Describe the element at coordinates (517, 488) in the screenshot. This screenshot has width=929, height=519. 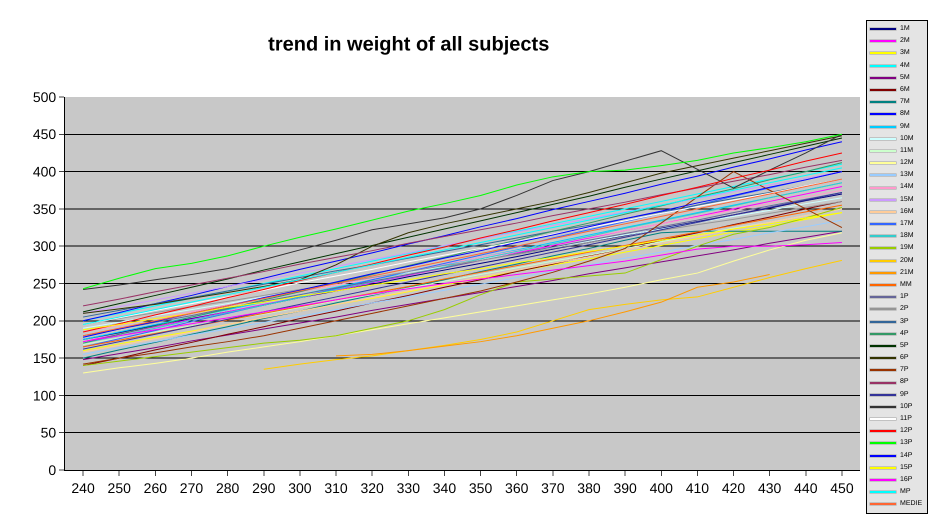
I see `x-tick-label: 360` at that location.